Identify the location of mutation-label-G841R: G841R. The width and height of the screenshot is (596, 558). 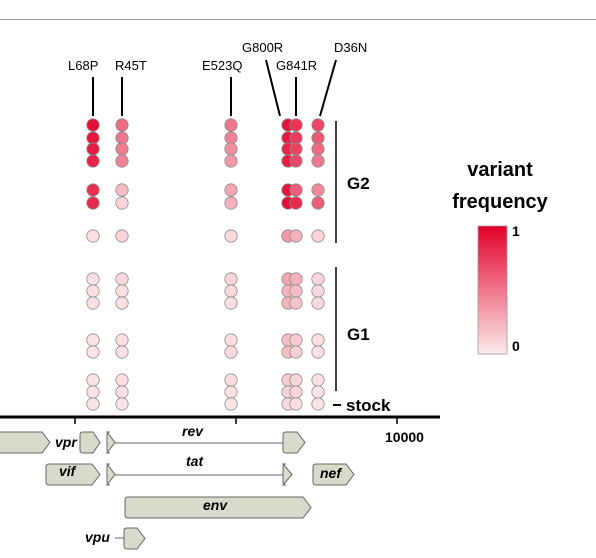
(296, 65).